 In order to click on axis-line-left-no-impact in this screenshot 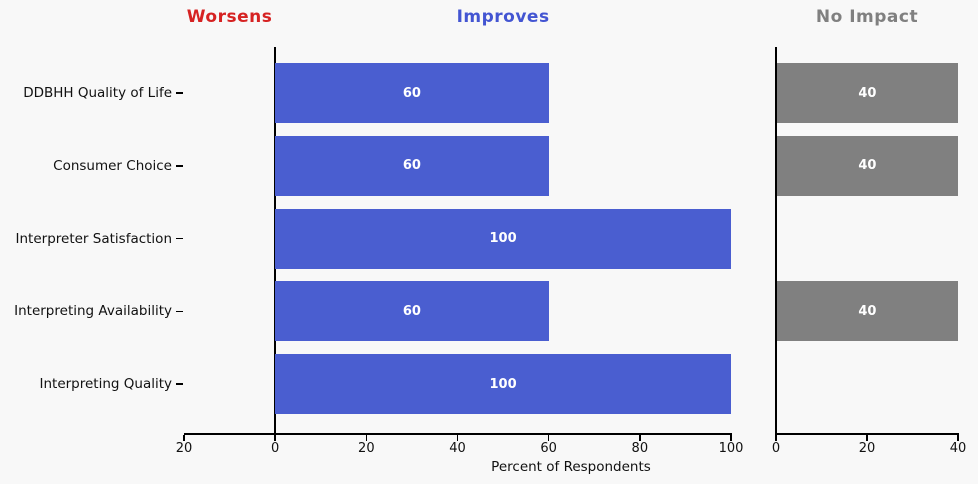, I will do `click(776, 240)`.